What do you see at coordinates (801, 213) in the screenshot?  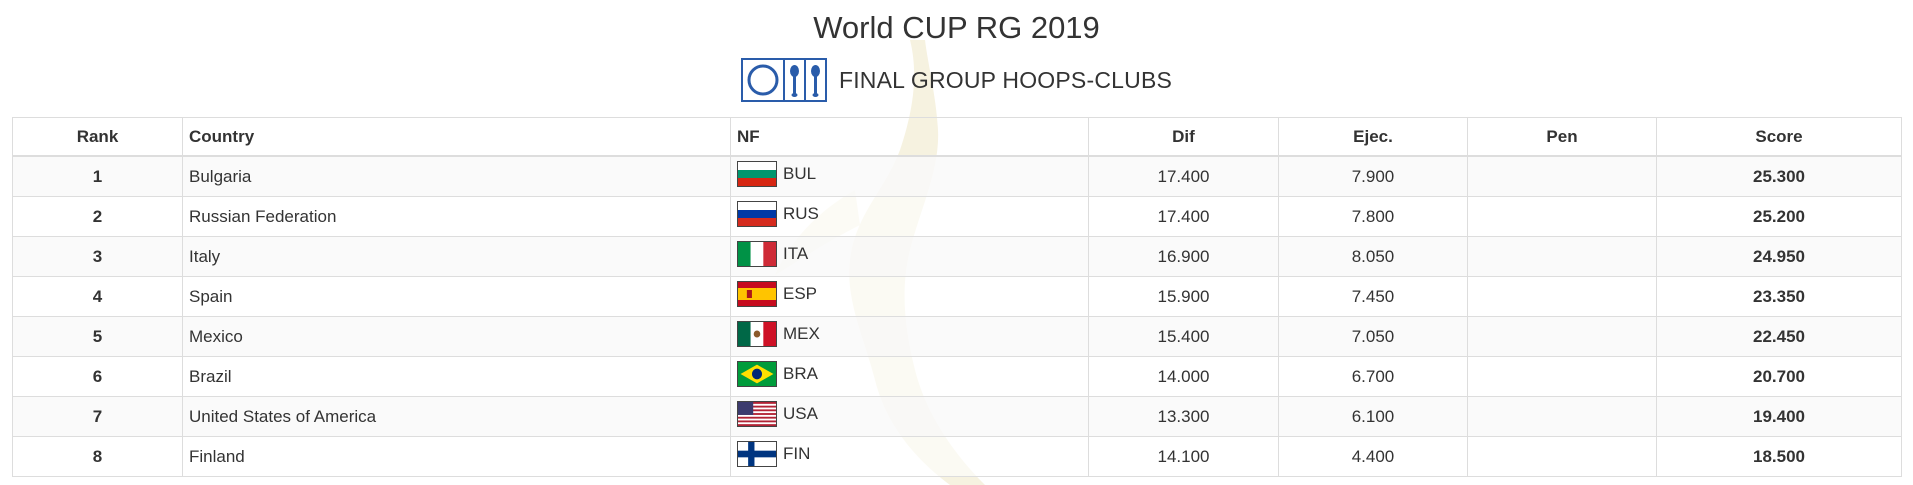 I see `nf-code: RUS` at bounding box center [801, 213].